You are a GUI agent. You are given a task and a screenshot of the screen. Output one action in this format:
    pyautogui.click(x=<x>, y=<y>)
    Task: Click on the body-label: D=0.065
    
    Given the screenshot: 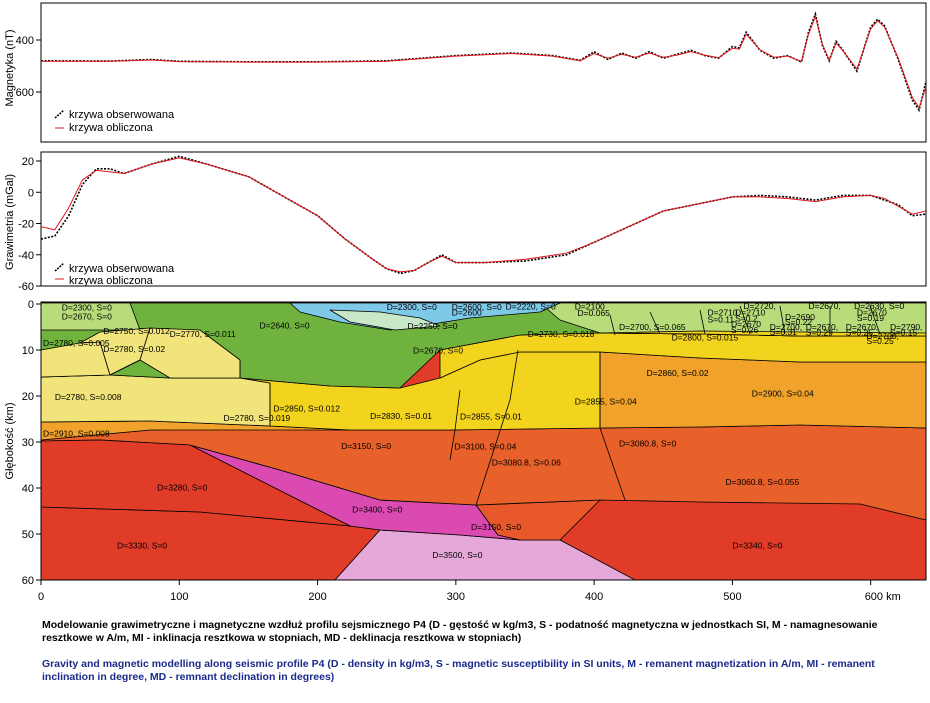 What is the action you would take?
    pyautogui.click(x=594, y=313)
    